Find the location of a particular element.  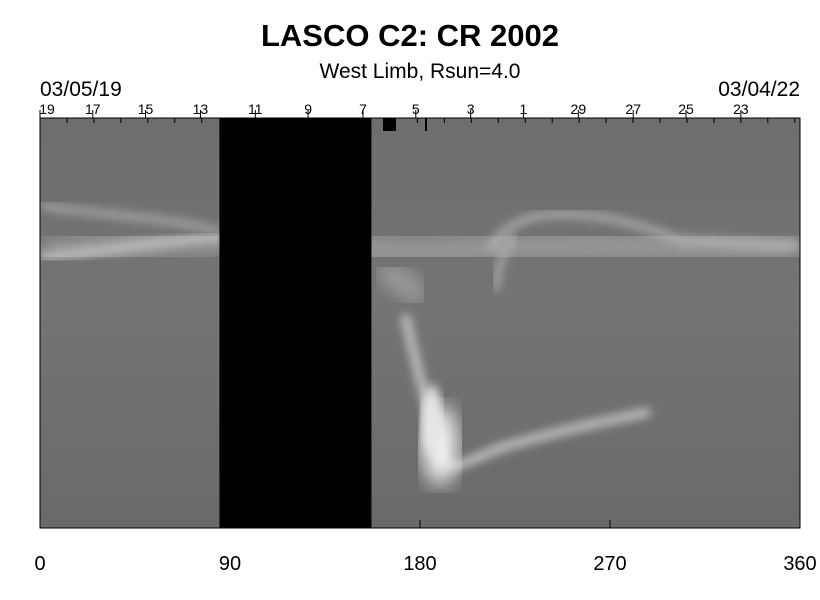

chart-title: LASCO C2: CR 2002 is located at coordinates (410, 35).